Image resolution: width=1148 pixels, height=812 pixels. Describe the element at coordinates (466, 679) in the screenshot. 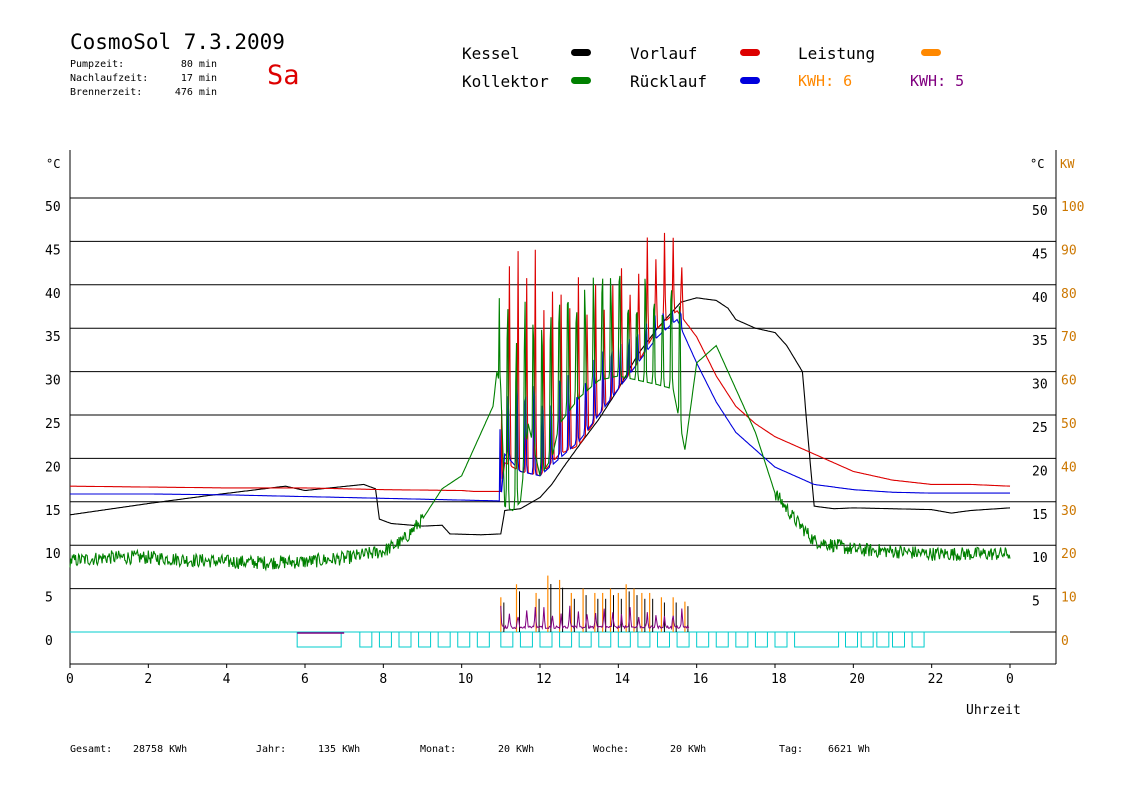

I see `x-tick: 10` at that location.